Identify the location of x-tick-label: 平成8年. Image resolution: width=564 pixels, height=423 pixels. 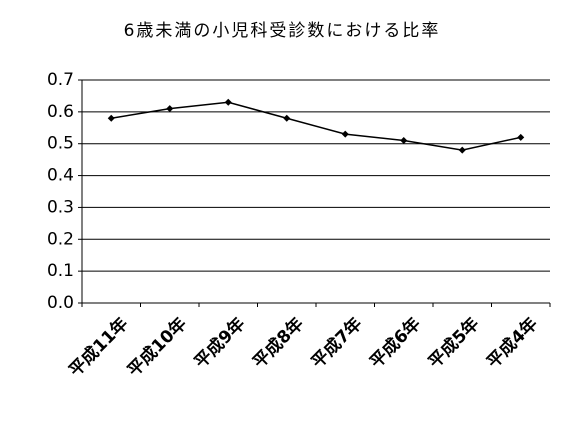
(278, 342).